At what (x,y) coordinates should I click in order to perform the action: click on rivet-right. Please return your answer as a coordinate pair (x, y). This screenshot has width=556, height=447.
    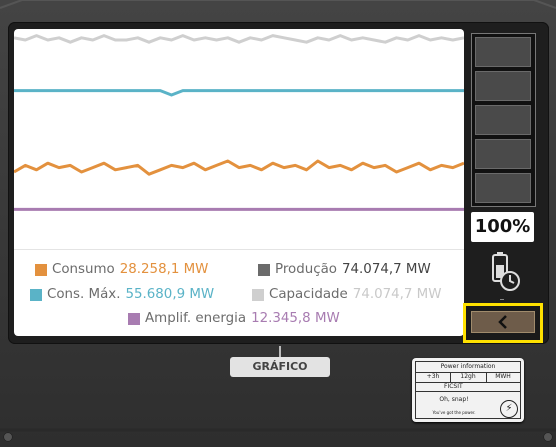
    Looking at the image, I should click on (548, 437).